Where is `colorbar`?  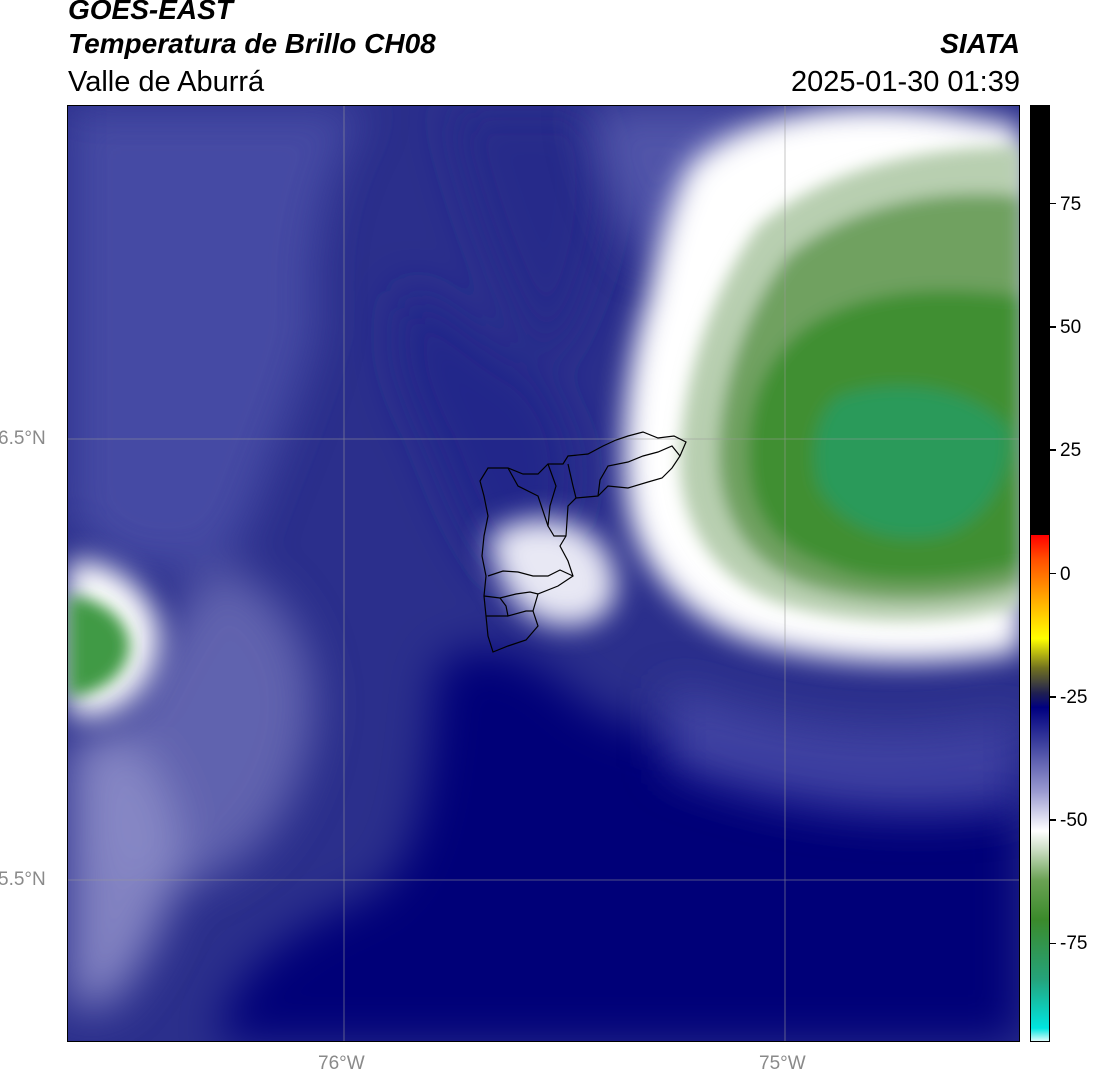 colorbar is located at coordinates (1040, 573).